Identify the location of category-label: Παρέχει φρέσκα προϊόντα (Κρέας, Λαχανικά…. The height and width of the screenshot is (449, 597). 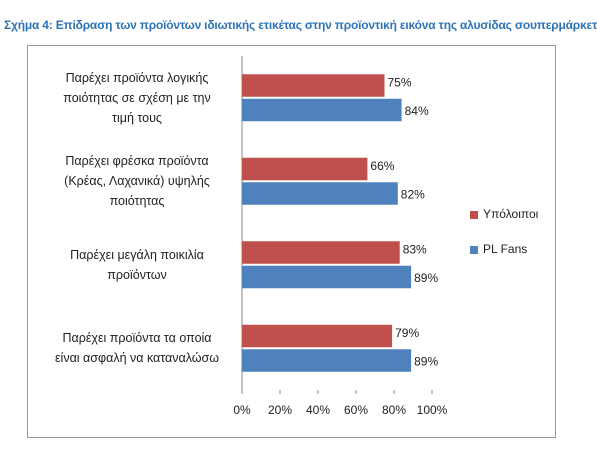
(137, 181).